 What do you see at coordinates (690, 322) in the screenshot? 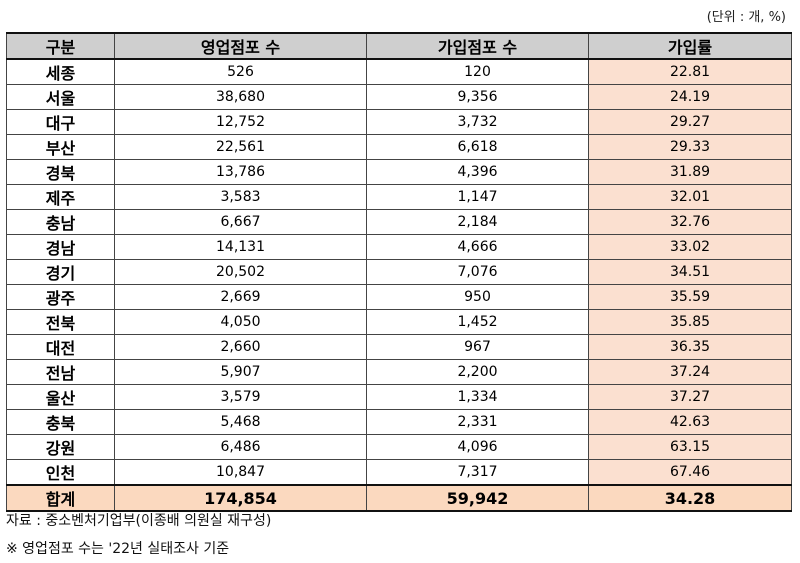
I see `cell-join-rate: 35.85` at bounding box center [690, 322].